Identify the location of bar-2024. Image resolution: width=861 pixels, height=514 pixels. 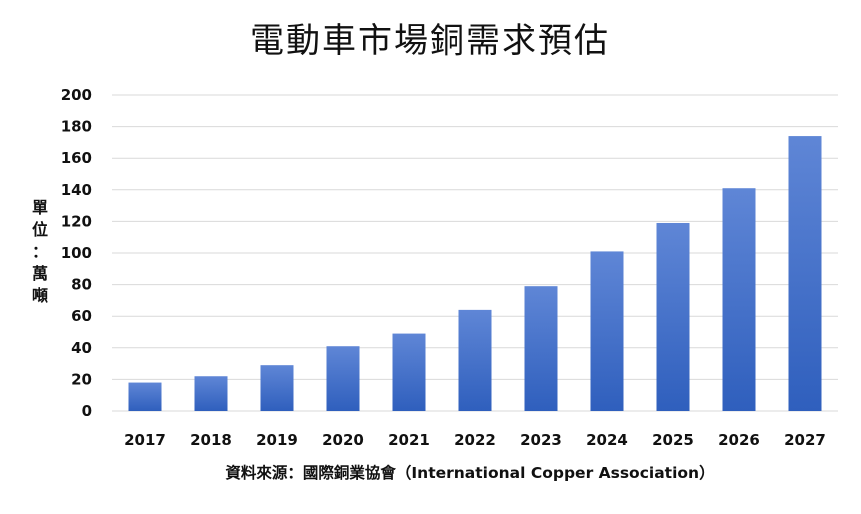
(607, 331).